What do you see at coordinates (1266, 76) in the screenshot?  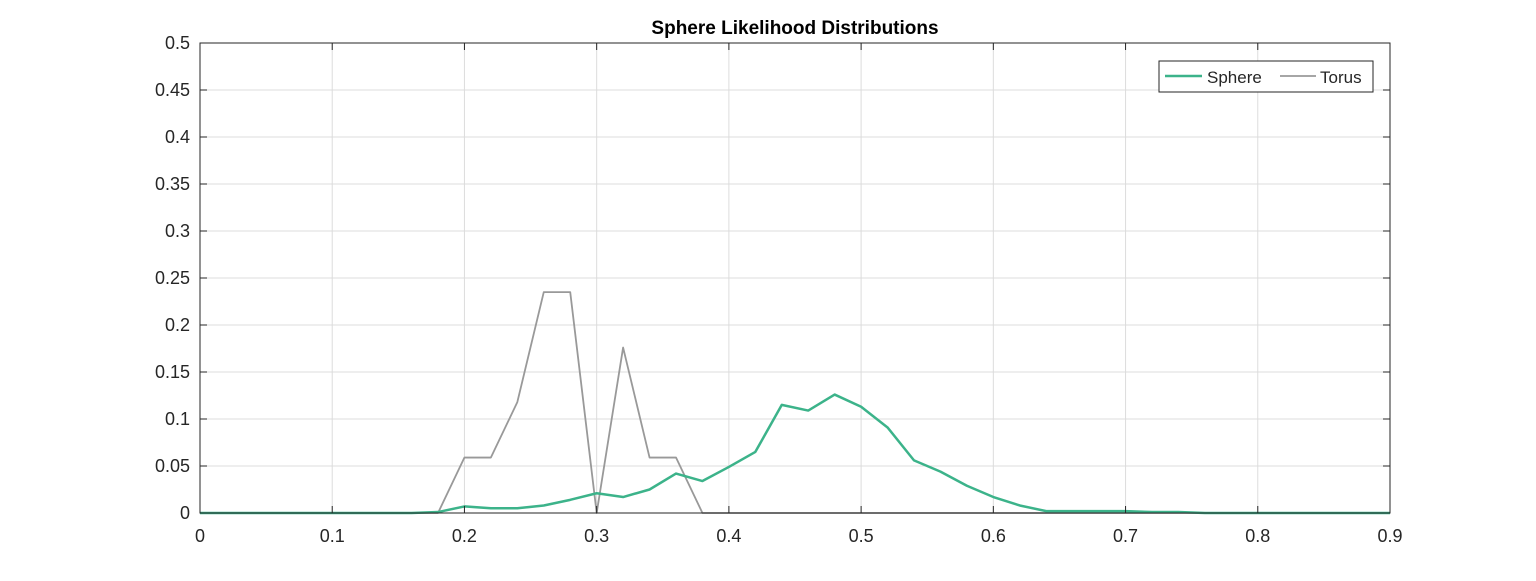 I see `legend: Sphere Torus` at bounding box center [1266, 76].